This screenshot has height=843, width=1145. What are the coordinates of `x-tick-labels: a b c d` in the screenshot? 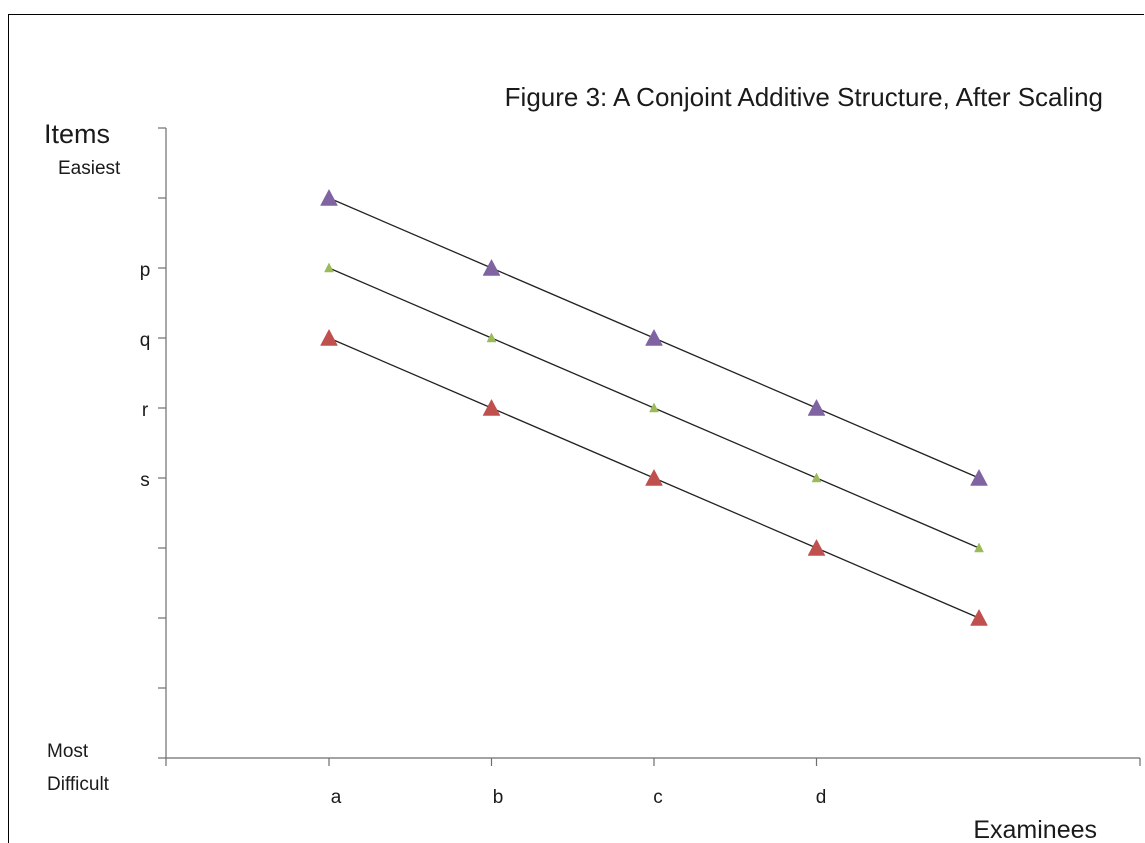 It's located at (579, 797).